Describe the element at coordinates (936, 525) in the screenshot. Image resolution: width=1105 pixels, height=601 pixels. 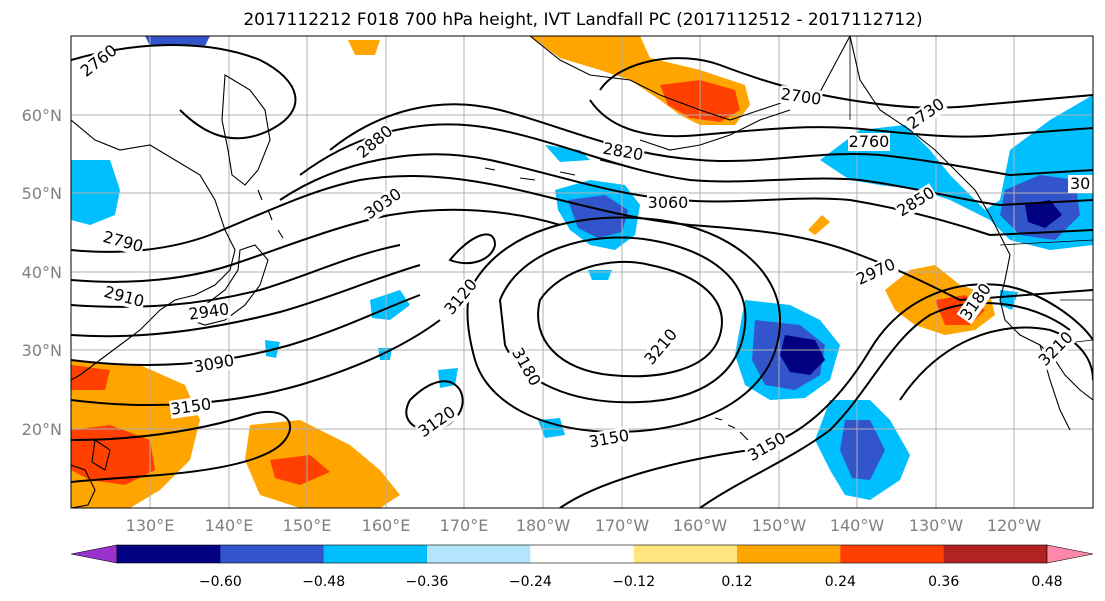
I see `lon-label: 130°W` at that location.